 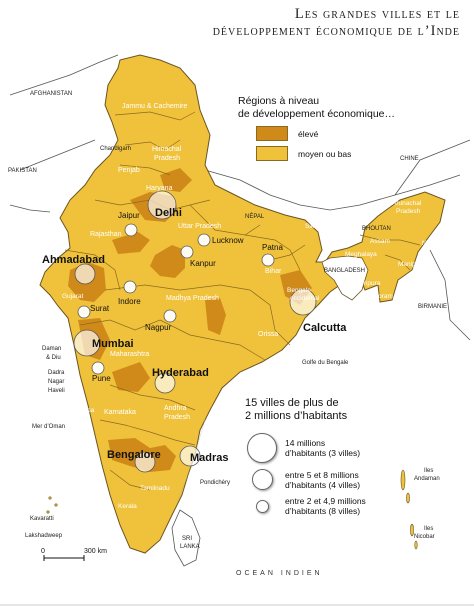 What do you see at coordinates (370, 283) in the screenshot?
I see `label-tripura: Tripura` at bounding box center [370, 283].